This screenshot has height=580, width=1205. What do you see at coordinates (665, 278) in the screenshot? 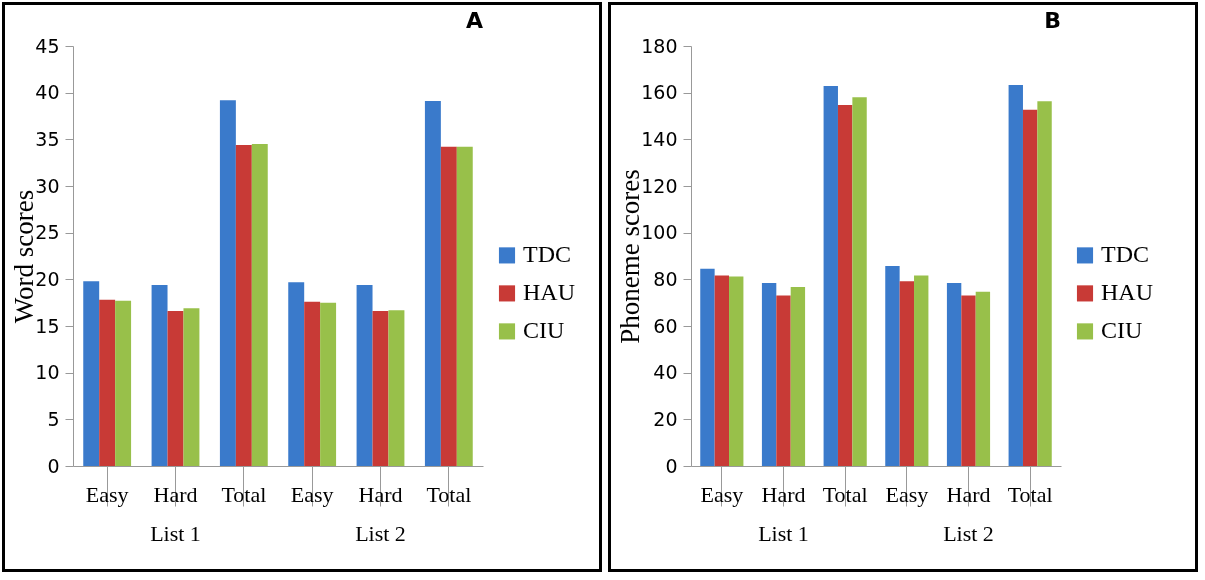
I see `y-tick-label: 80` at bounding box center [665, 278].